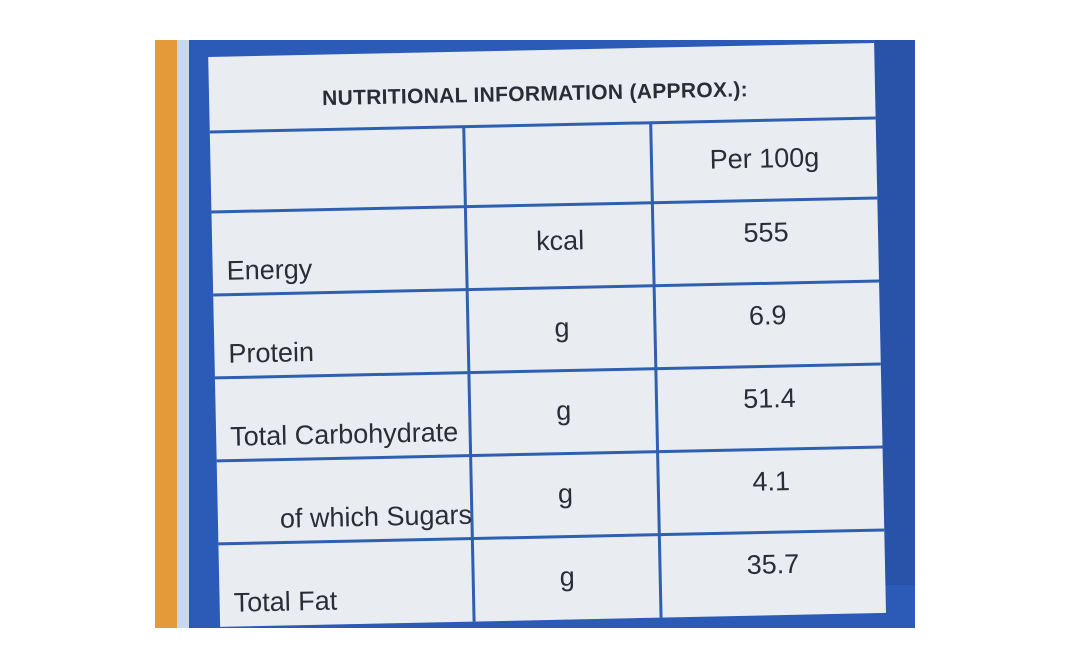 The height and width of the screenshot is (671, 1068). Describe the element at coordinates (285, 602) in the screenshot. I see `nutrient-name: Total Fat` at that location.